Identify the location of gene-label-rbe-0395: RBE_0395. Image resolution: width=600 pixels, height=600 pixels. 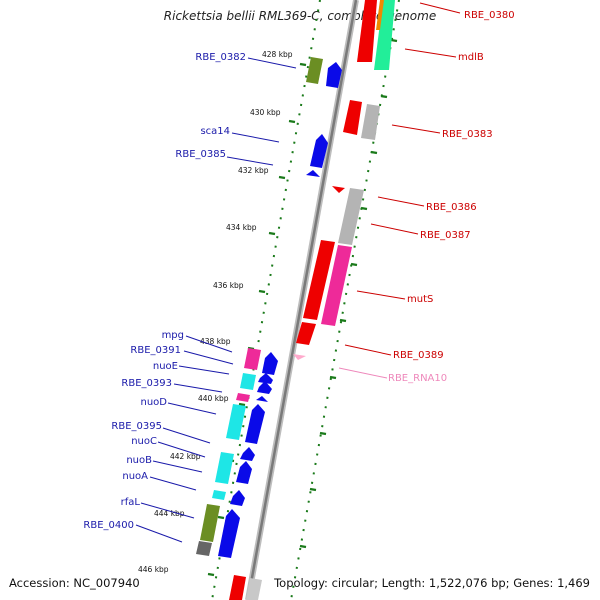
(136, 426).